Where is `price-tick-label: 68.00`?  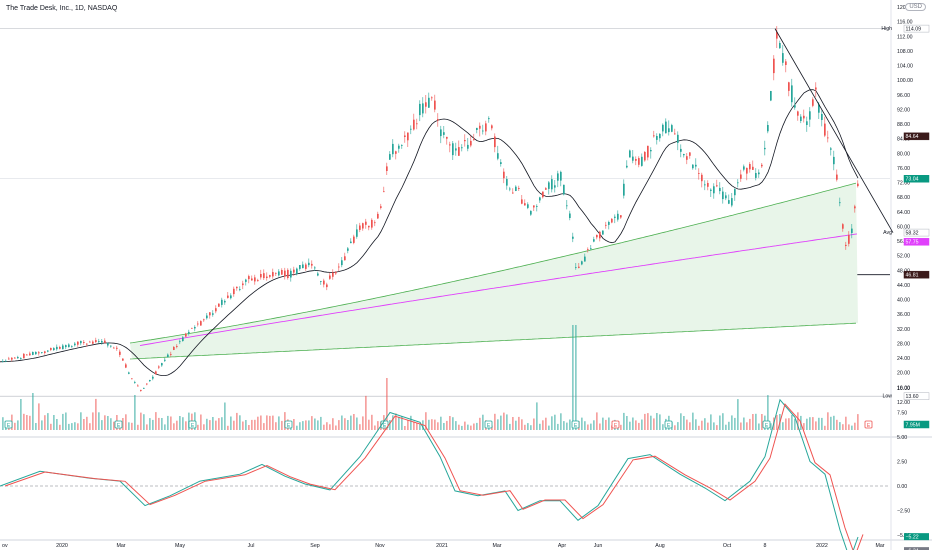
price-tick-label: 68.00 is located at coordinates (903, 198).